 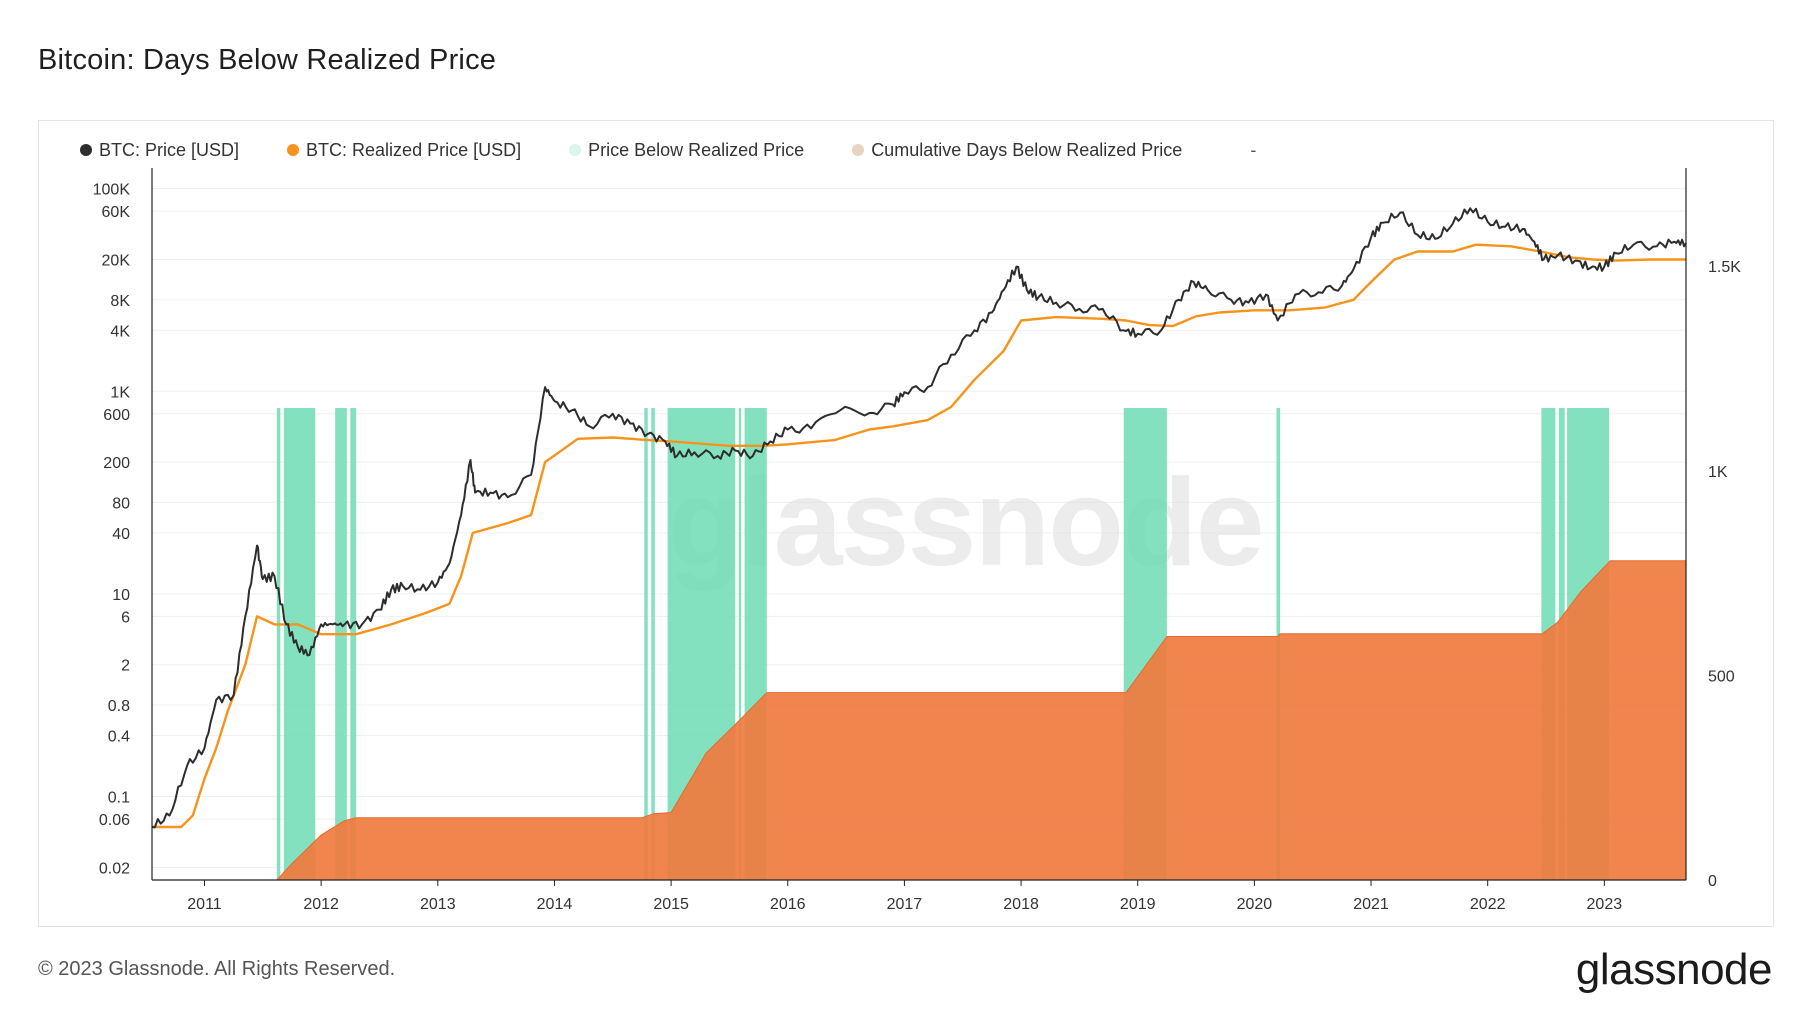 What do you see at coordinates (112, 190) in the screenshot?
I see `y-left-tick-label-0: 100K` at bounding box center [112, 190].